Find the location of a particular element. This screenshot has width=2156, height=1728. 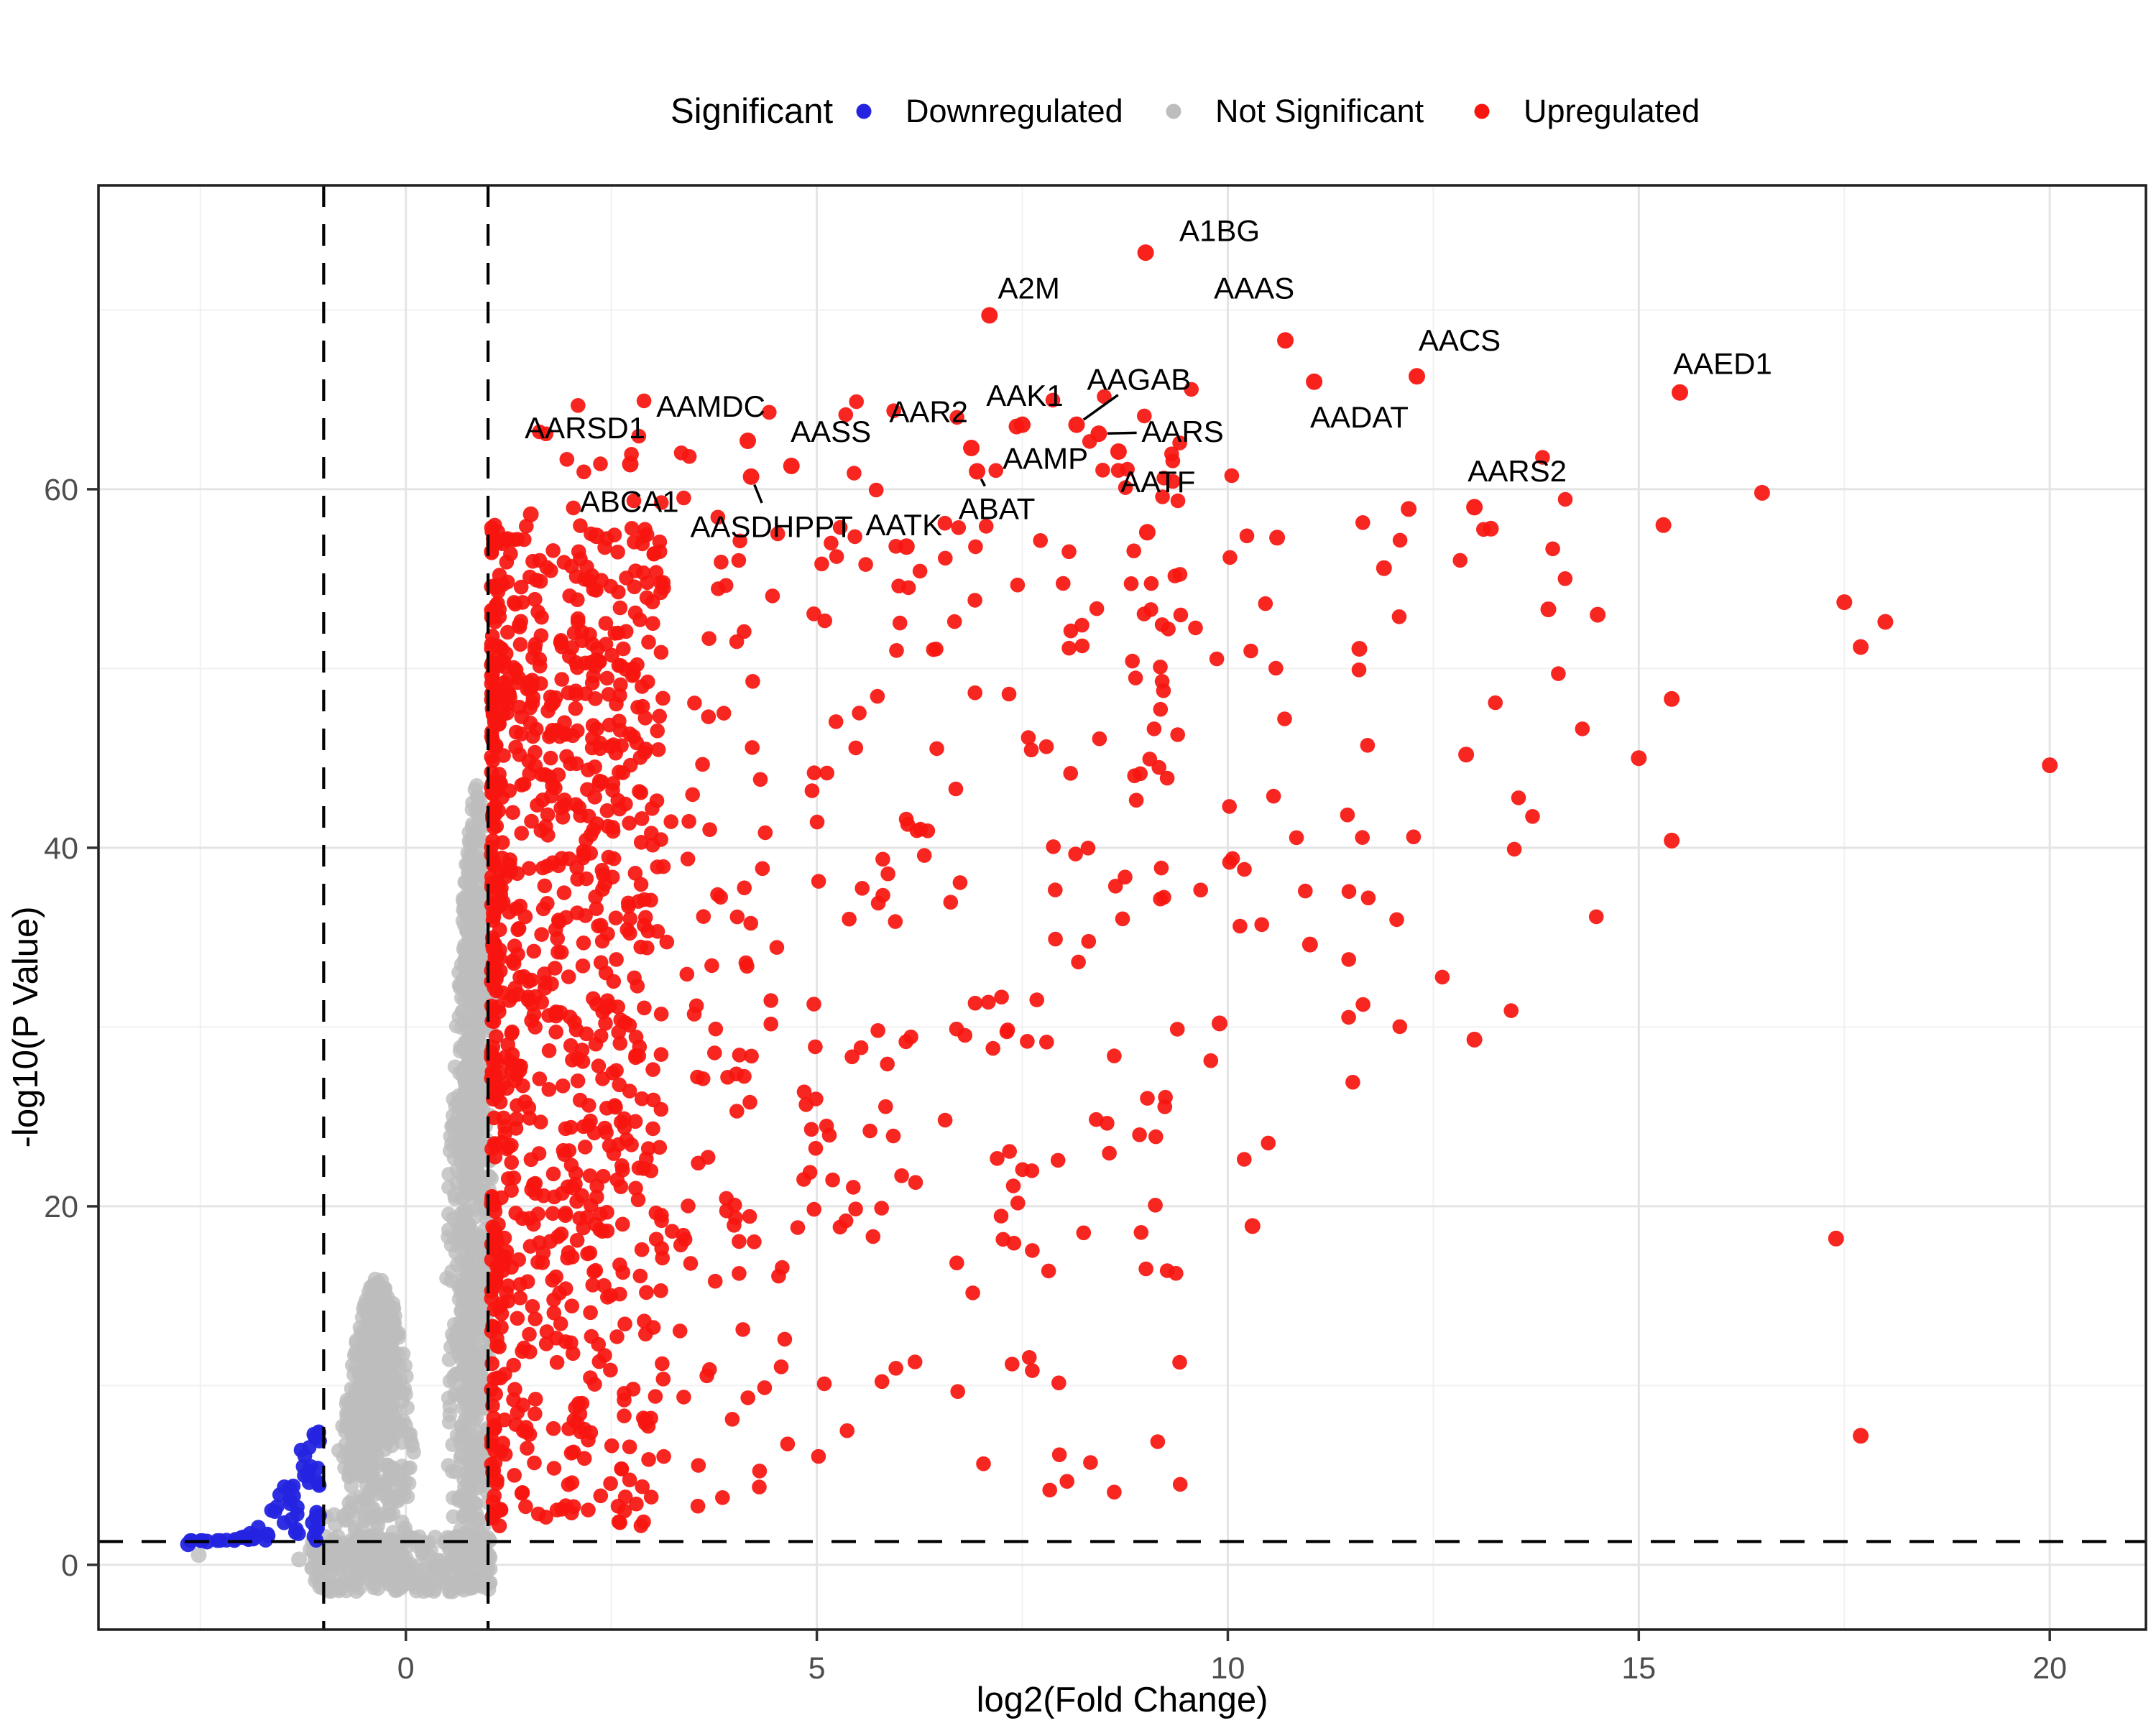

legend-key-ns is located at coordinates (1173, 111).